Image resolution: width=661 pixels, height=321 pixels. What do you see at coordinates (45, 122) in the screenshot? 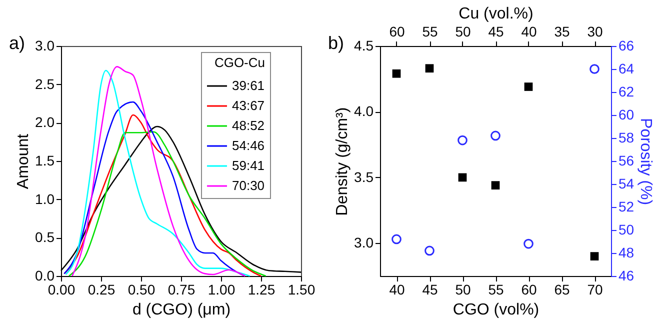
I see `y-tick-label: 2.0` at bounding box center [45, 122].